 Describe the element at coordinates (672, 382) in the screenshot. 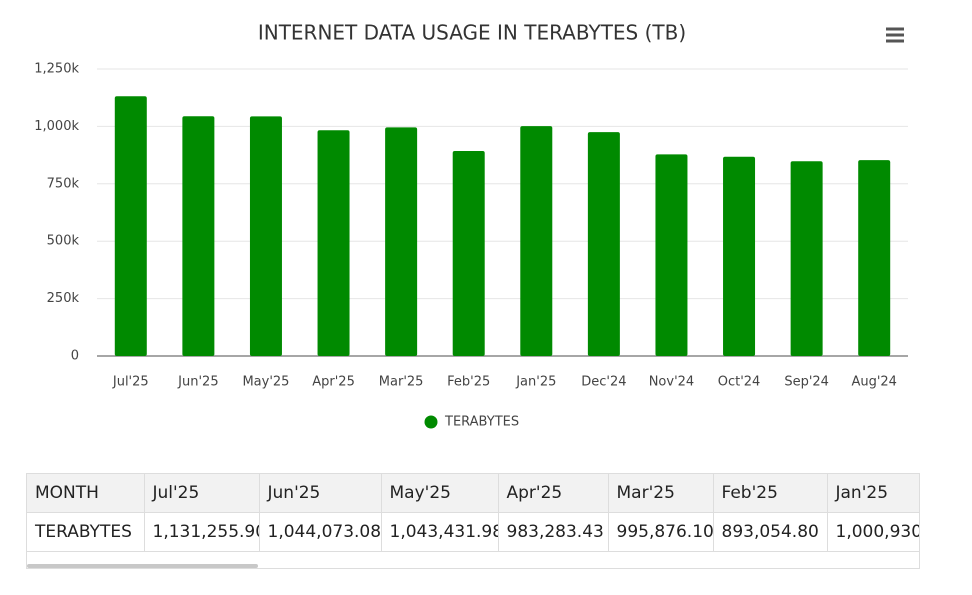

I see `x-tick-label: Nov'24` at that location.